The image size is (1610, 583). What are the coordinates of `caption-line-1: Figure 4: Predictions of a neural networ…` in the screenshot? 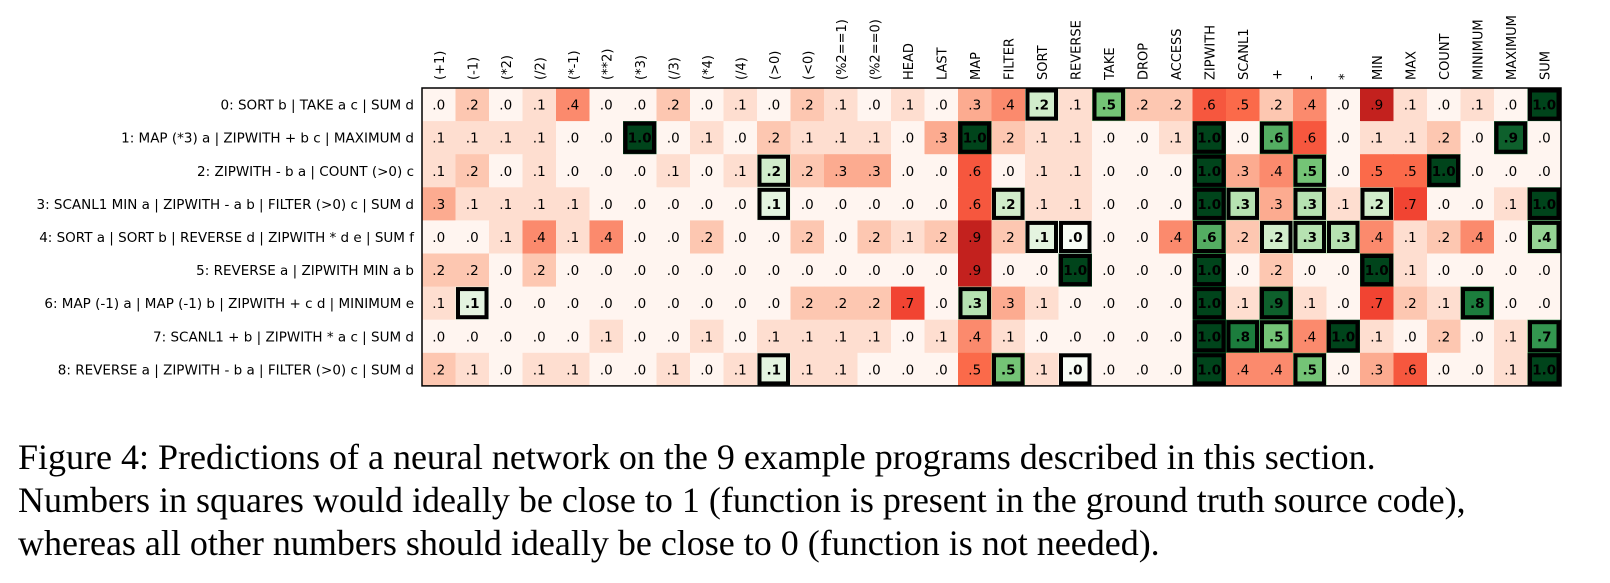 It's located at (697, 457).